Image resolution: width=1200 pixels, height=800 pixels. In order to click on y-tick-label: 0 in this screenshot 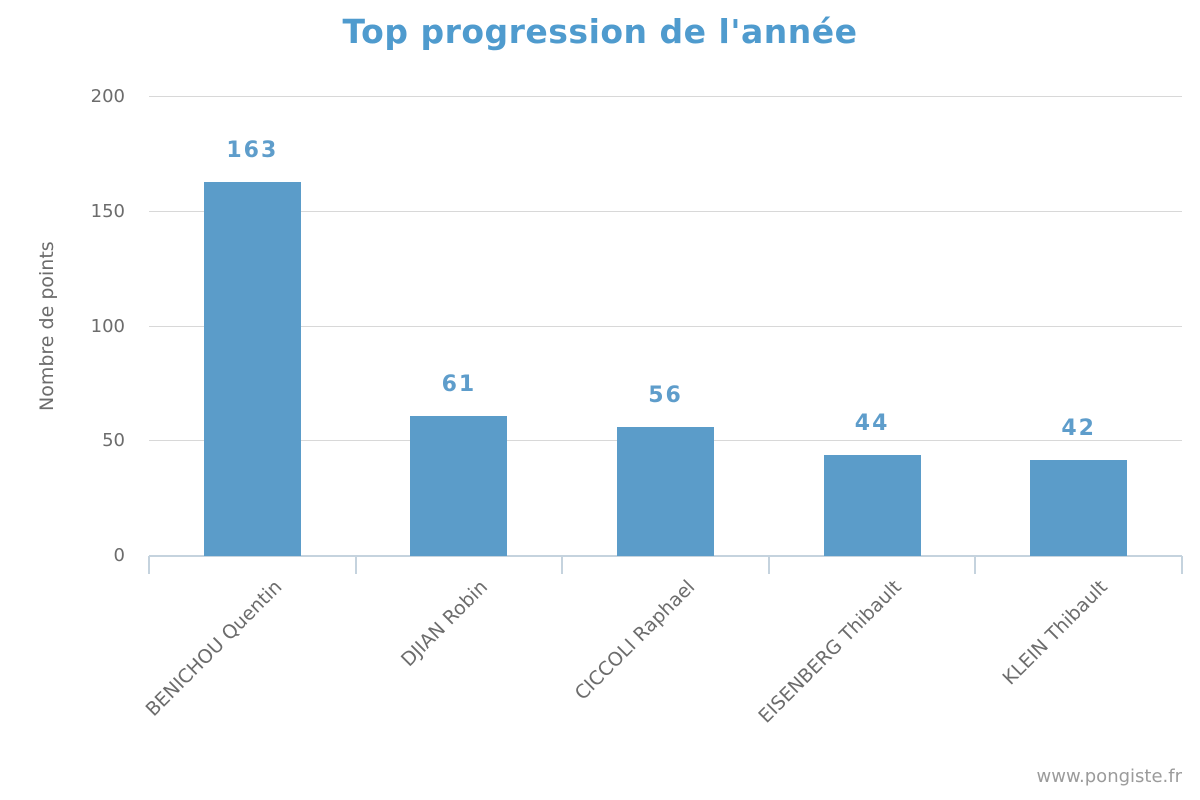, I will do `click(119, 555)`.